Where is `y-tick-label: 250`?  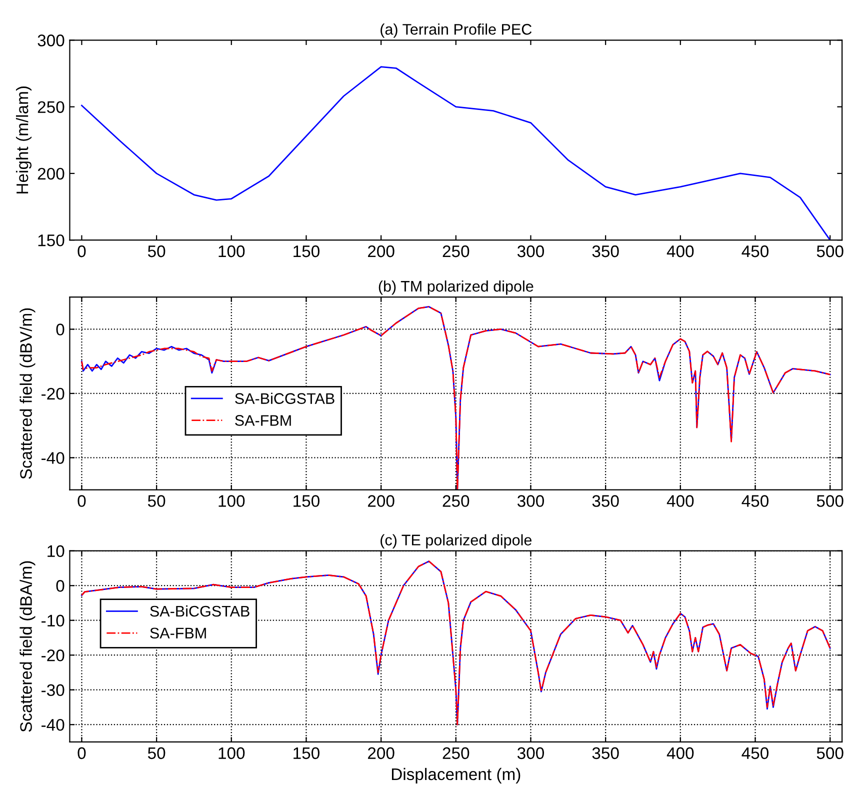 y-tick-label: 250 is located at coordinates (51, 107).